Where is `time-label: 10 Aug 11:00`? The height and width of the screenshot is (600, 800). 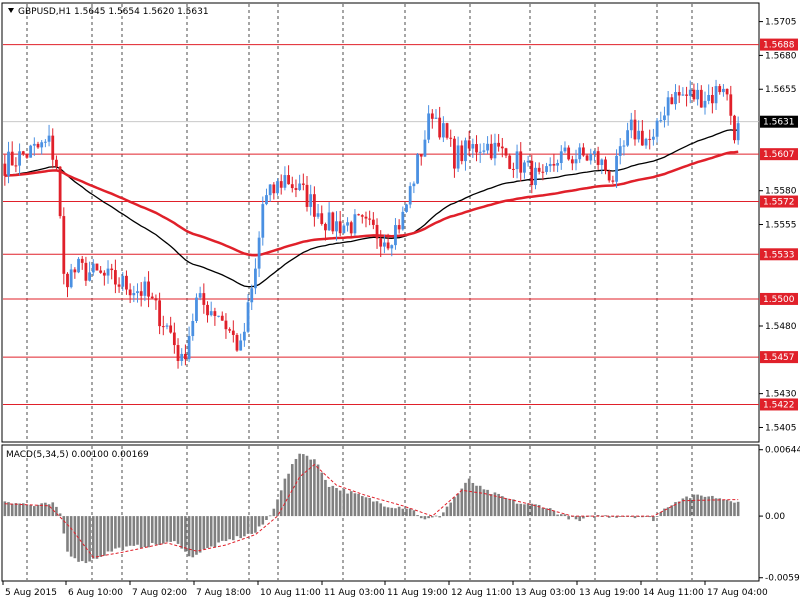
time-label: 10 Aug 11:00 is located at coordinates (290, 593).